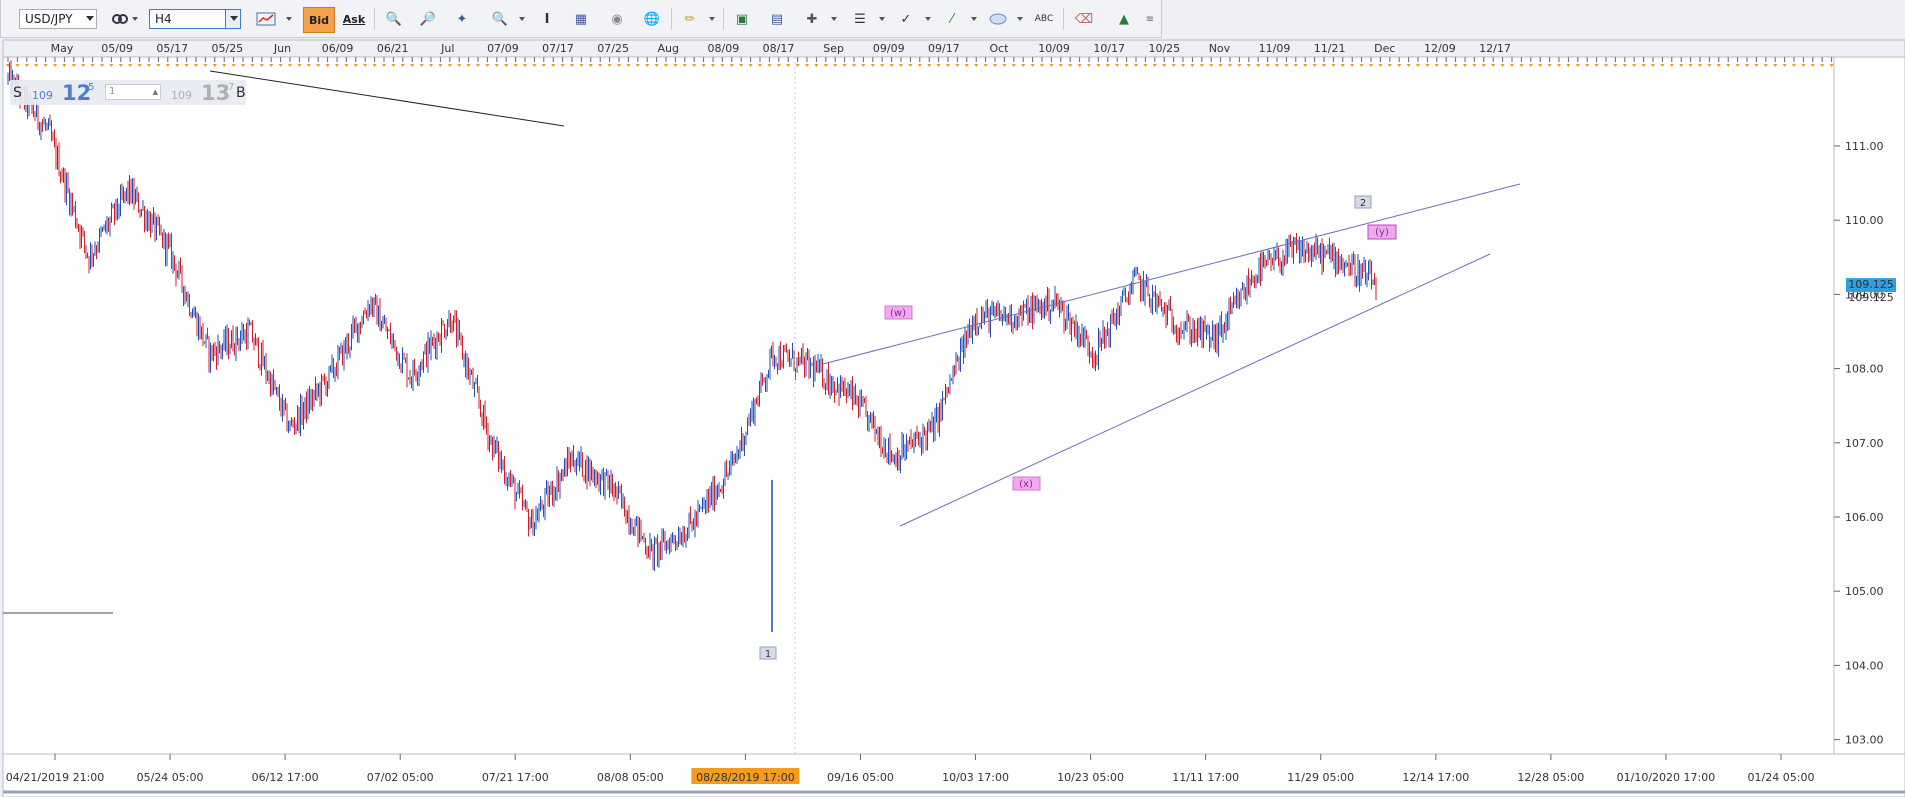 The image size is (1905, 797). What do you see at coordinates (690, 19) in the screenshot?
I see `ruler-icon: ✏` at bounding box center [690, 19].